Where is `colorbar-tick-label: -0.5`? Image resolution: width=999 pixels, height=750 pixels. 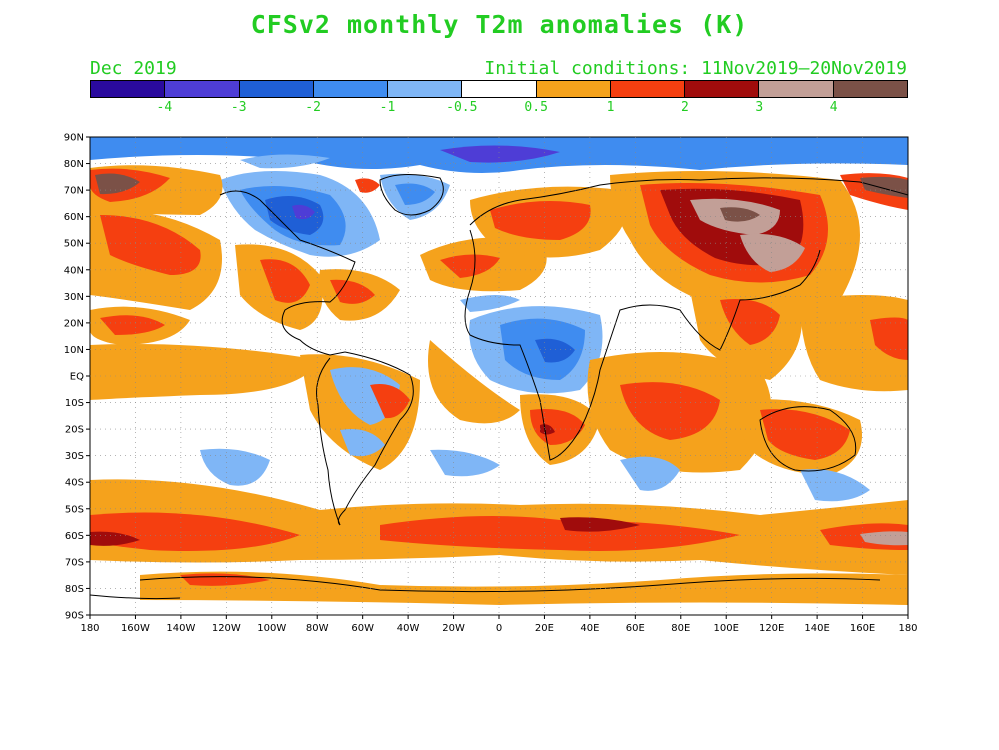
colorbar-tick-label: -0.5 is located at coordinates (462, 107).